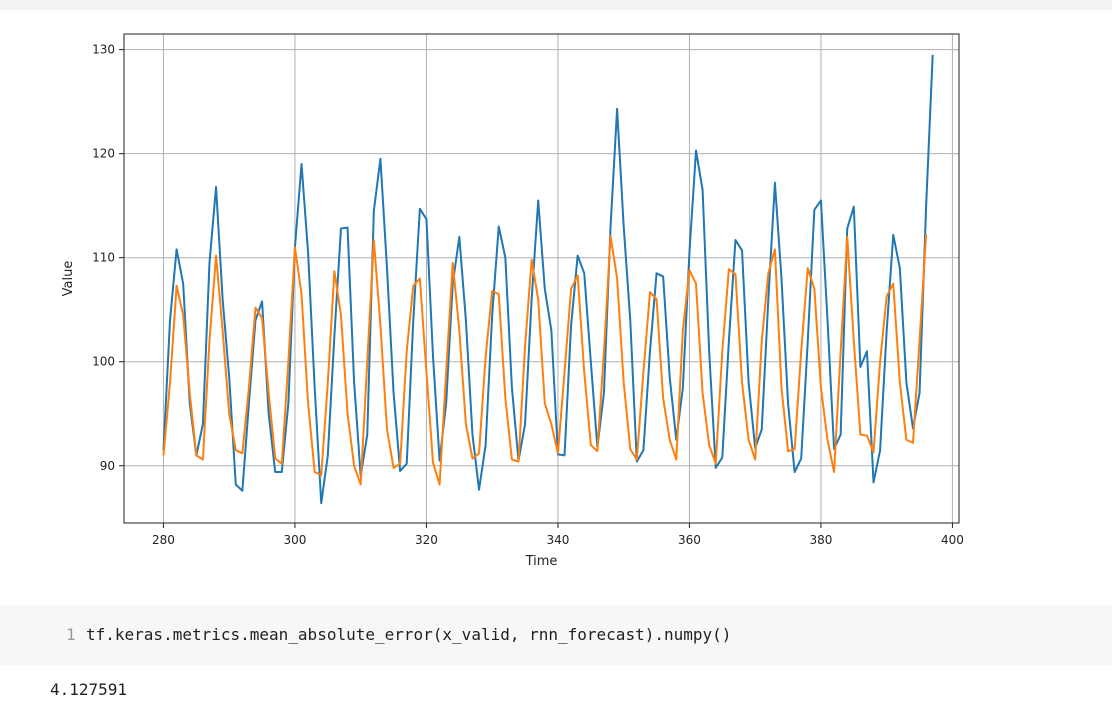 The width and height of the screenshot is (1112, 710). I want to click on x-tick-label: 280, so click(163, 540).